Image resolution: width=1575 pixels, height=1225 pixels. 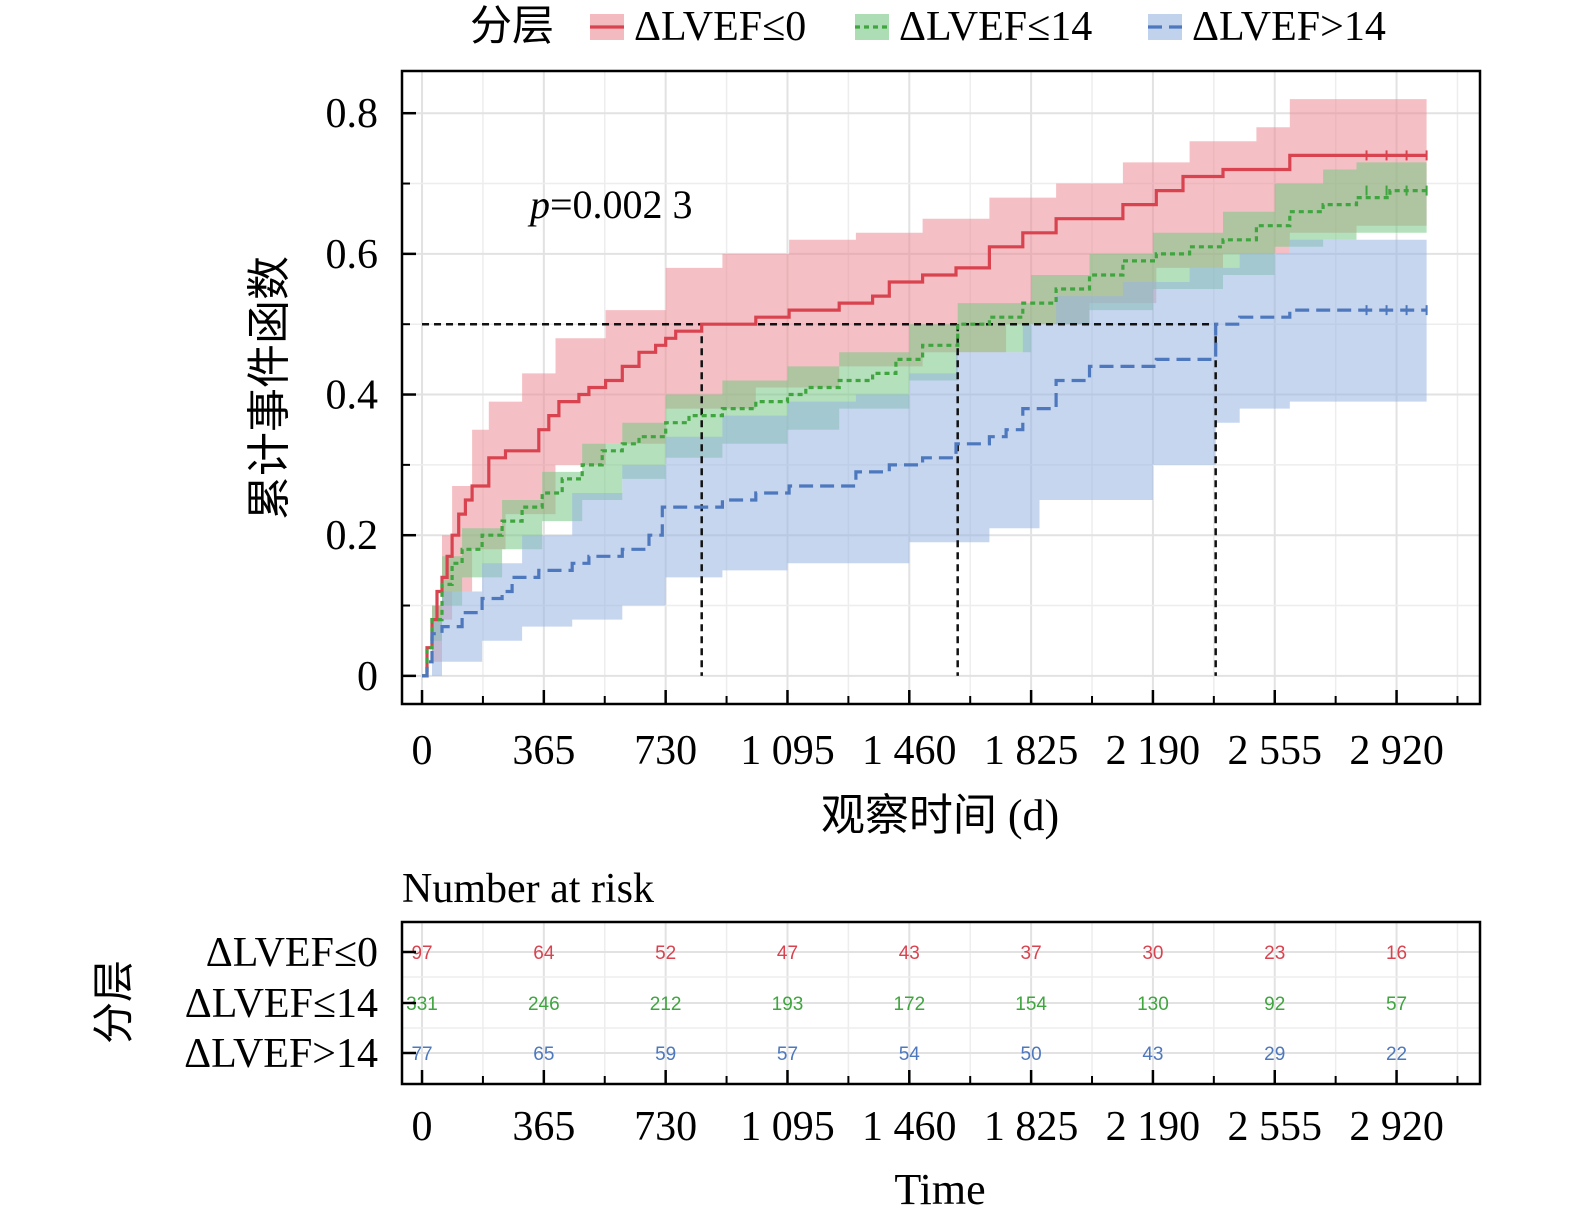 I want to click on legend-label-1: ΔLVEF≤0, so click(x=720, y=27).